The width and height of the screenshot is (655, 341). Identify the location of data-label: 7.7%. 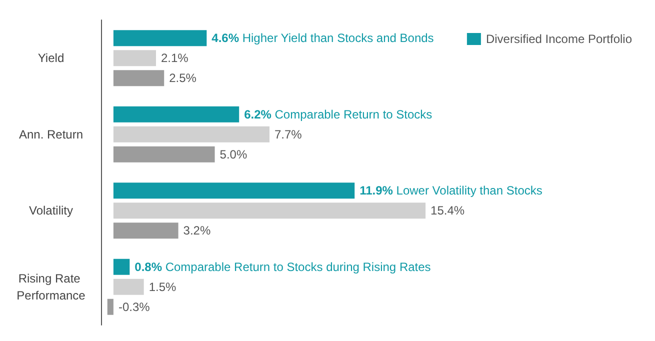
(288, 134).